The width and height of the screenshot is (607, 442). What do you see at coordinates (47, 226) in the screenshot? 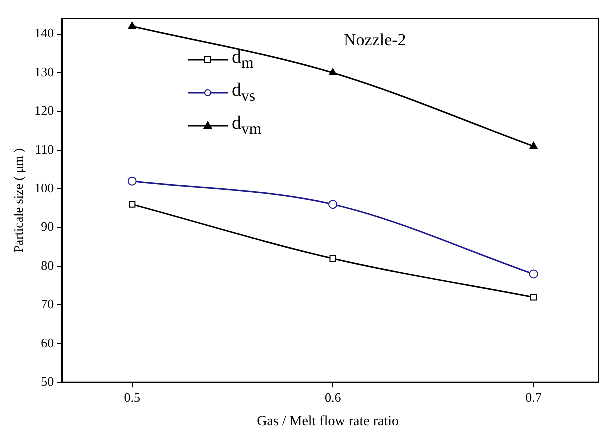
I see `y-tick-label: 90` at bounding box center [47, 226].